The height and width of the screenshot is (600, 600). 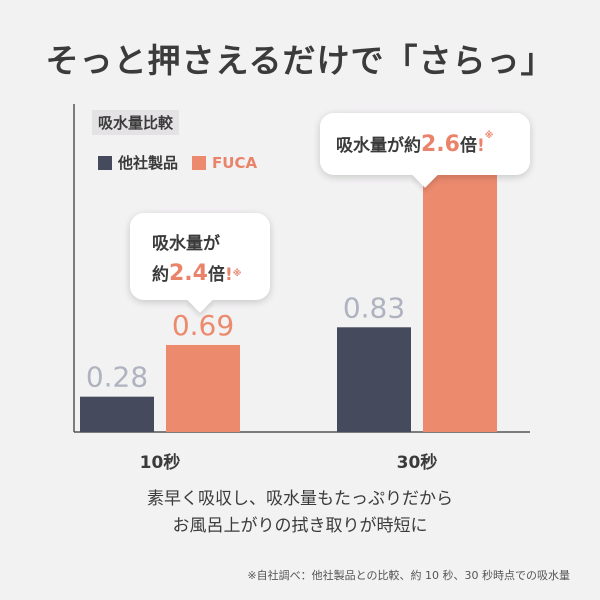 I want to click on legend: 他社製品 FUCA, so click(x=184, y=162).